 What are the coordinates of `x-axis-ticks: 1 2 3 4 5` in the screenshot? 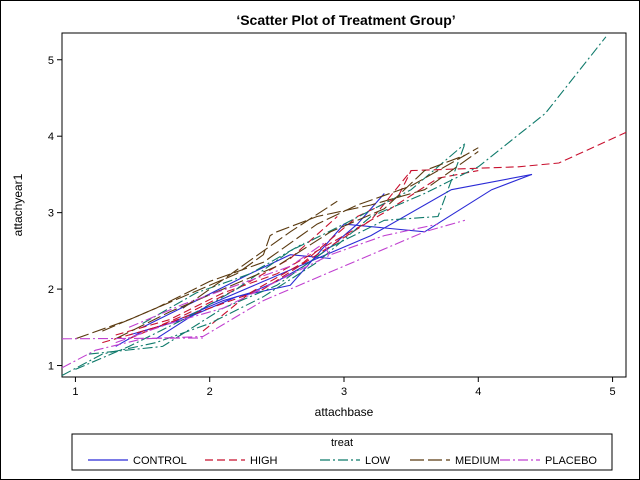 It's located at (344, 387).